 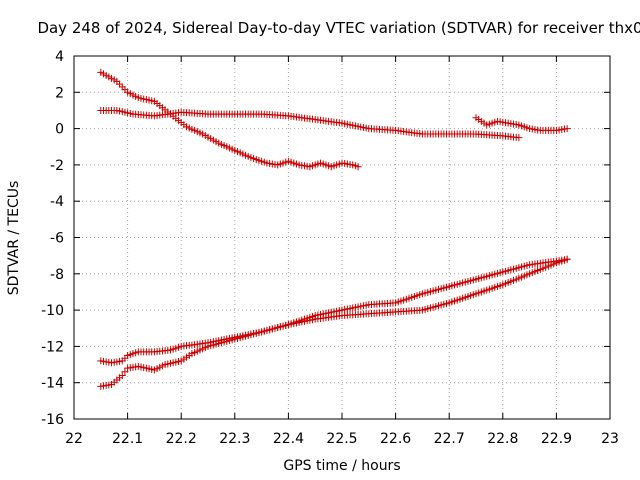 What do you see at coordinates (52, 311) in the screenshot?
I see `y-tick-label: -10` at bounding box center [52, 311].